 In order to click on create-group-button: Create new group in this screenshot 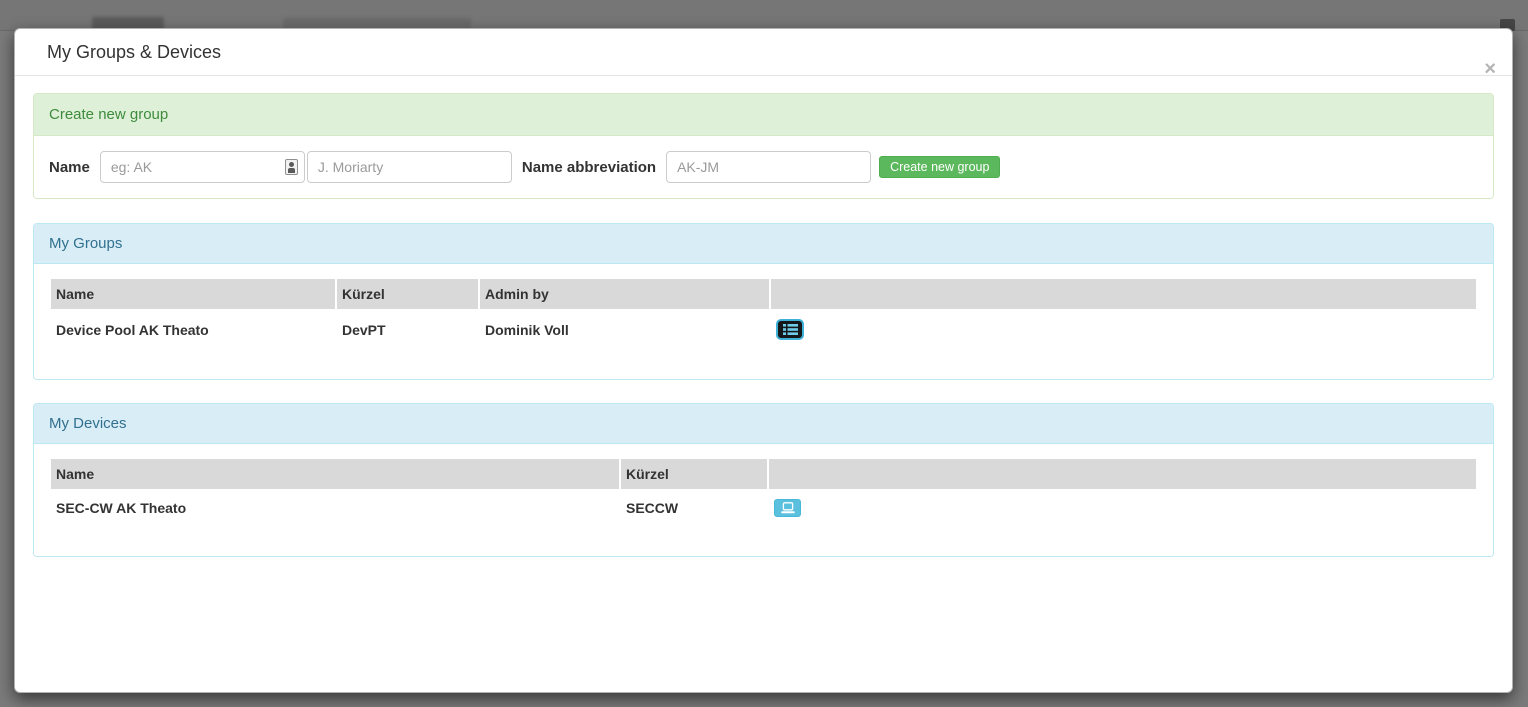, I will do `click(940, 167)`.